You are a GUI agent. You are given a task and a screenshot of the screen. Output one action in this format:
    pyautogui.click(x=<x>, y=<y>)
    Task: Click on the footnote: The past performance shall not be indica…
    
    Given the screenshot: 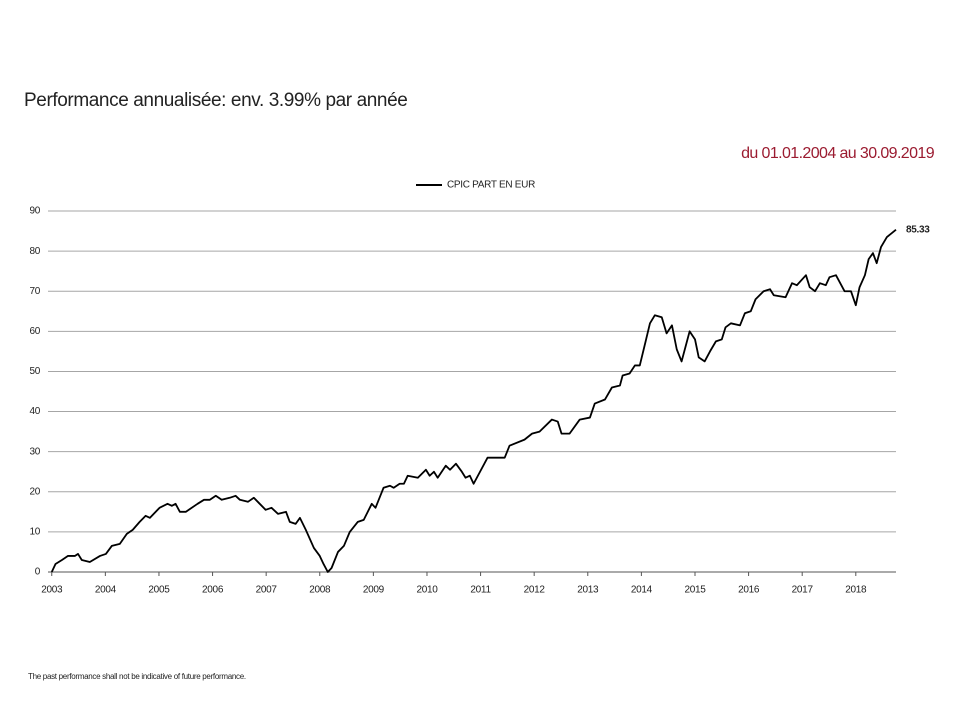 What is the action you would take?
    pyautogui.click(x=137, y=676)
    